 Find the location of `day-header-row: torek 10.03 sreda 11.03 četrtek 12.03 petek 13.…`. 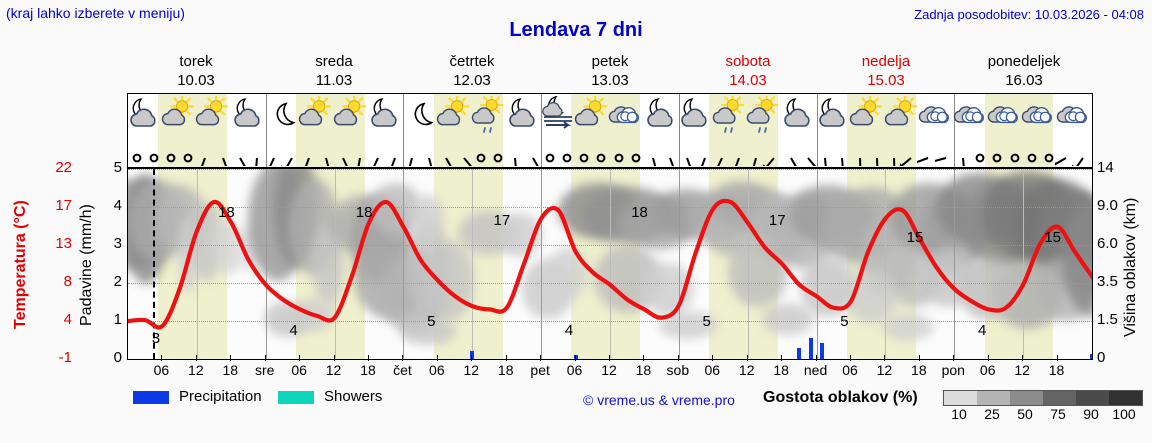

day-header-row: torek 10.03 sreda 11.03 četrtek 12.03 petek 13.… is located at coordinates (610, 72).